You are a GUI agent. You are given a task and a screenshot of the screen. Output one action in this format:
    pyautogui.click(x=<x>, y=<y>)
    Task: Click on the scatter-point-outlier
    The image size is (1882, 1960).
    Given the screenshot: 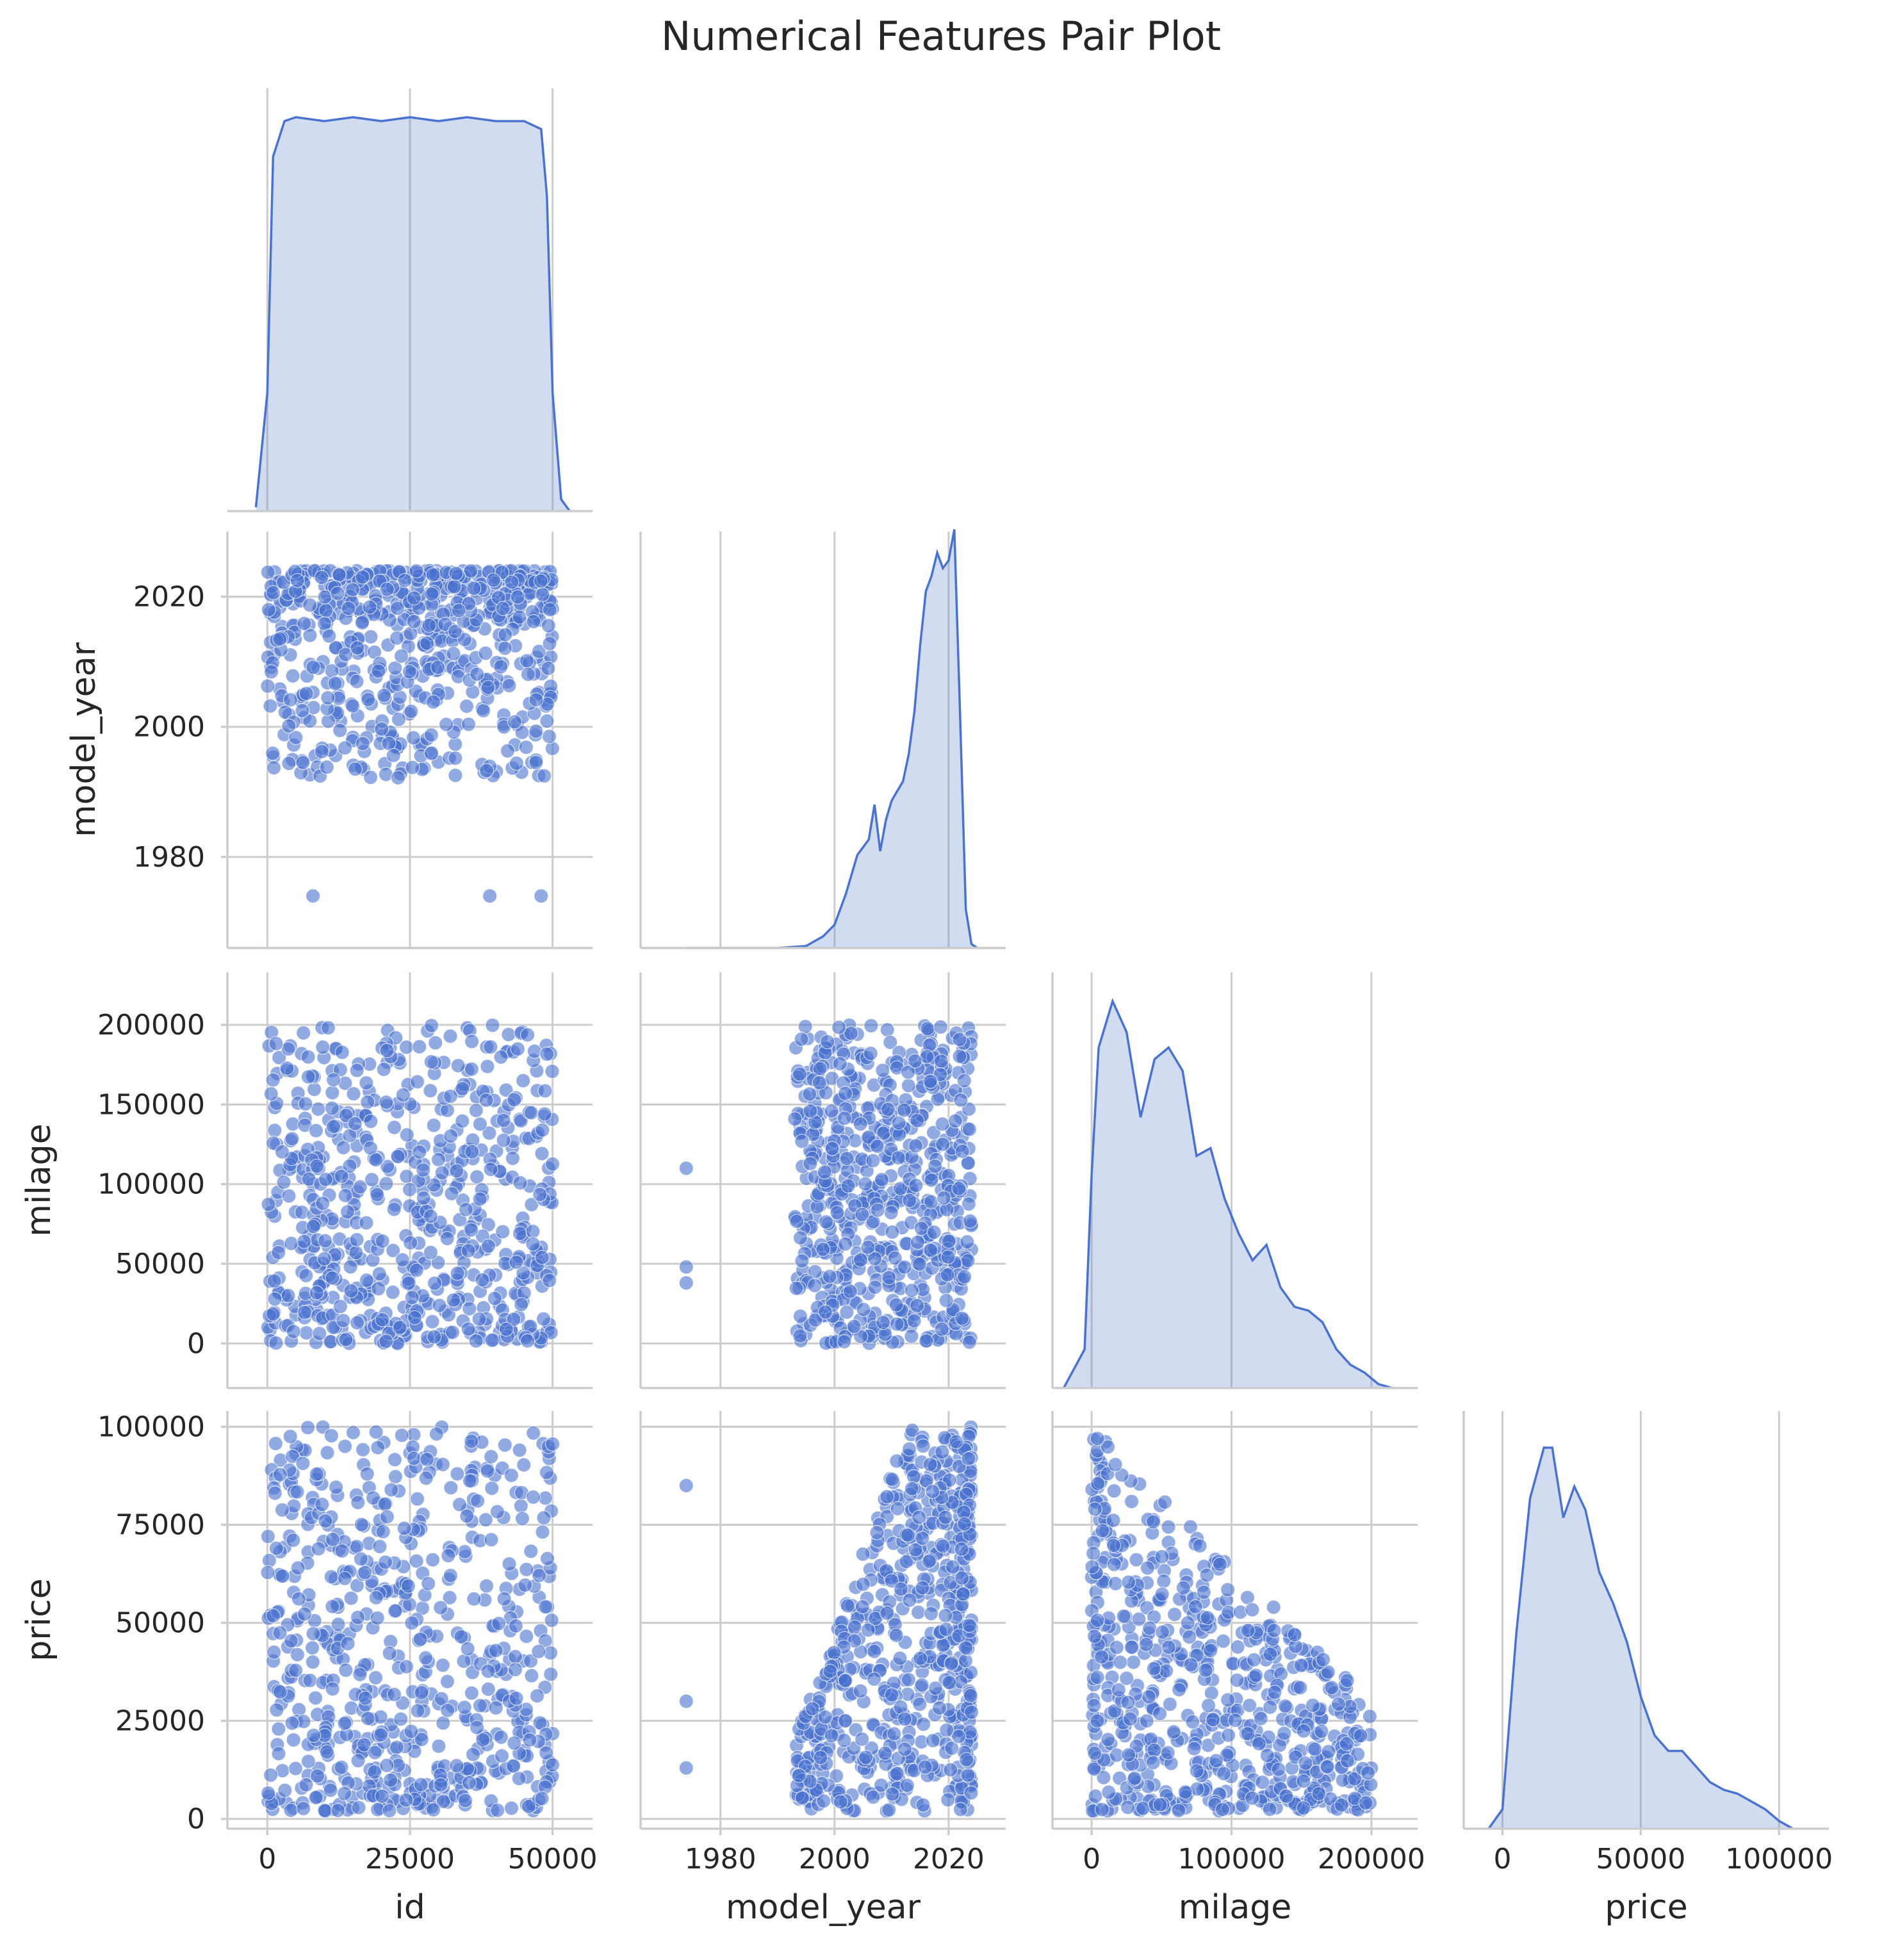 What is the action you would take?
    pyautogui.click(x=313, y=896)
    